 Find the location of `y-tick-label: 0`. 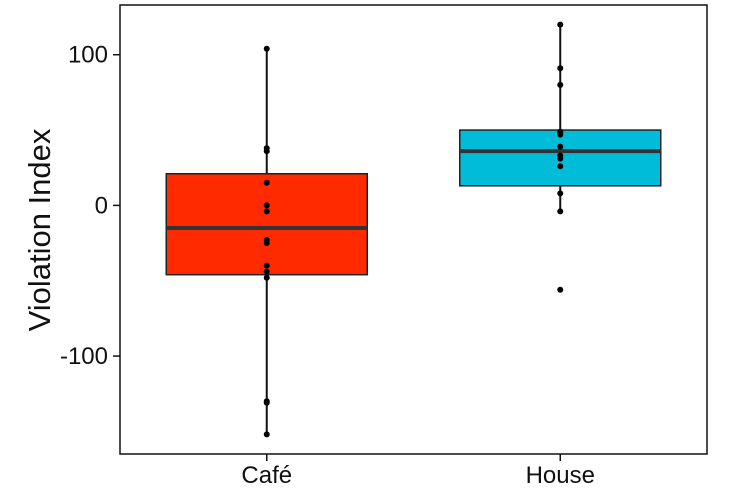

y-tick-label: 0 is located at coordinates (101, 205).